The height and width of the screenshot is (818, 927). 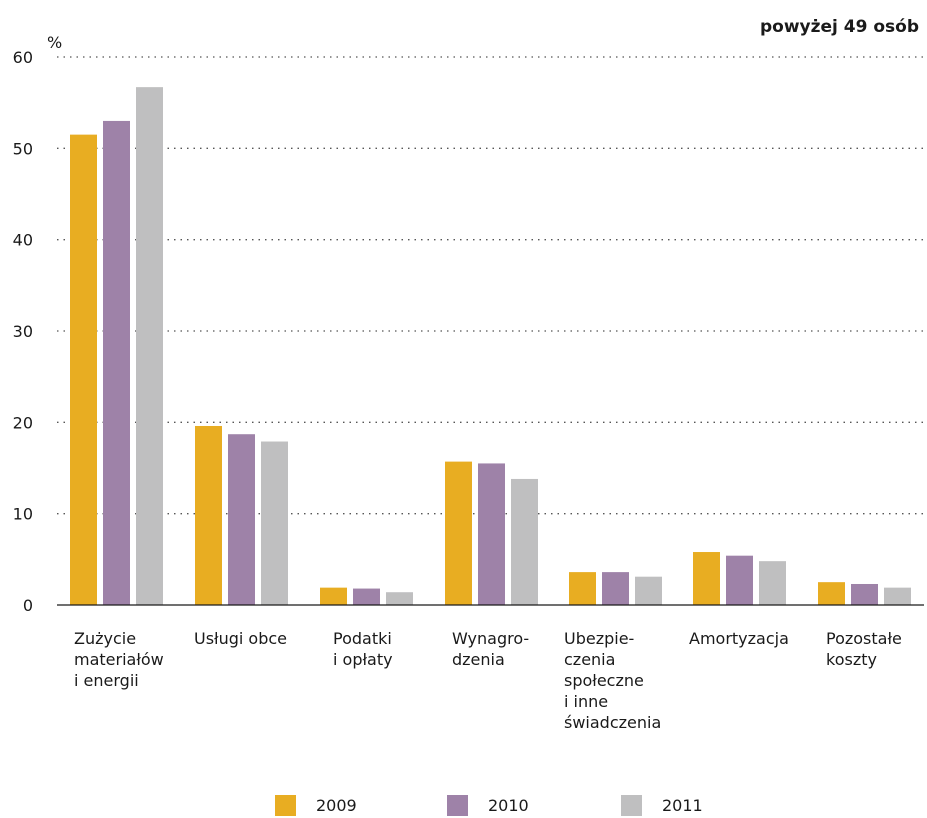 I want to click on legend-item: 2010, so click(x=488, y=805).